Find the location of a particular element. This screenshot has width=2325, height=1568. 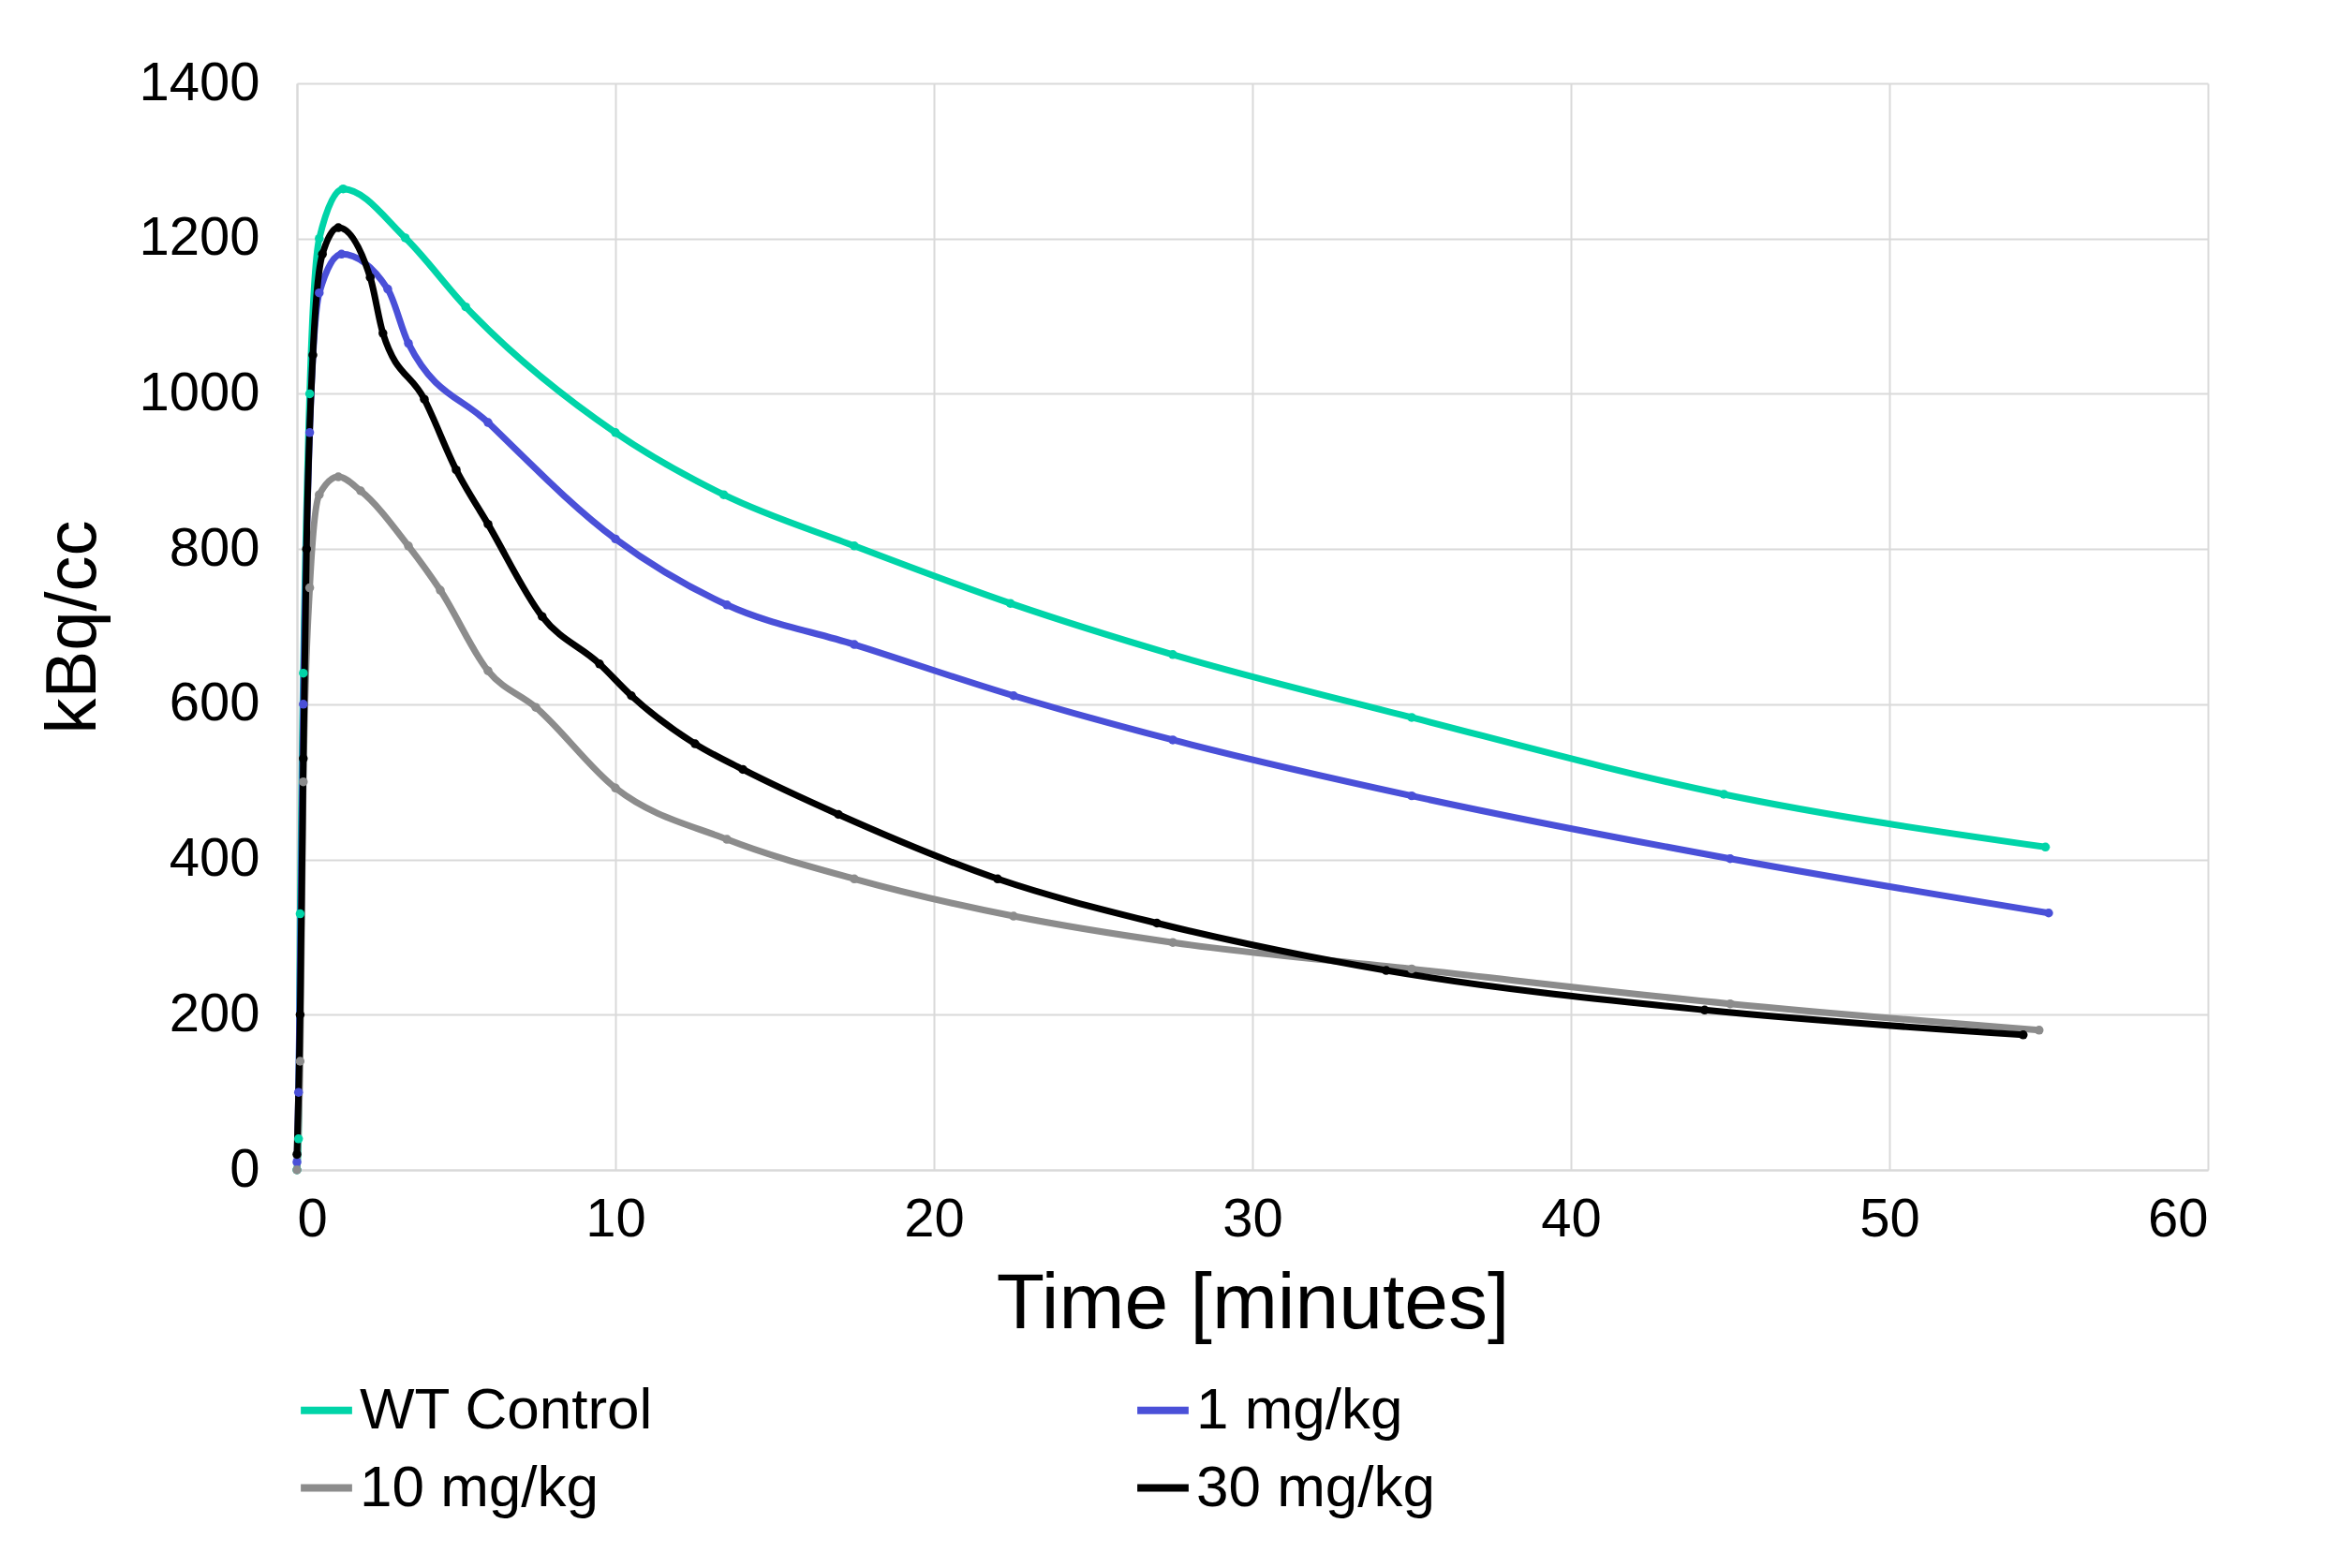

y-tick-label: 1000 is located at coordinates (200, 391).